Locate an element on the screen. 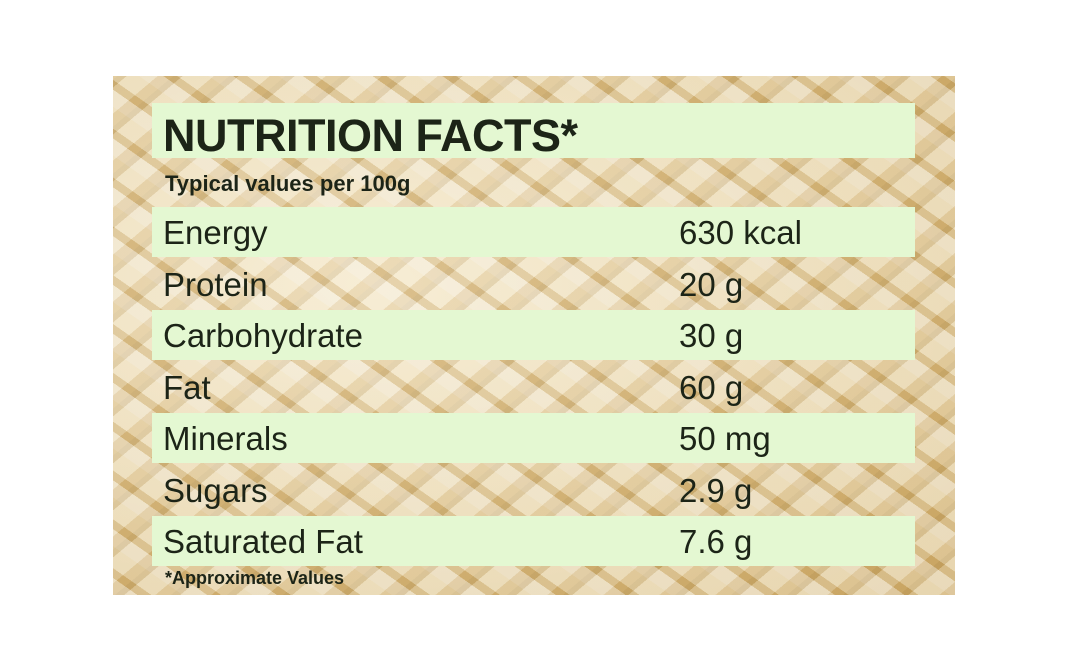 This screenshot has width=1068, height=671. nutrient-label: Fat is located at coordinates (187, 387).